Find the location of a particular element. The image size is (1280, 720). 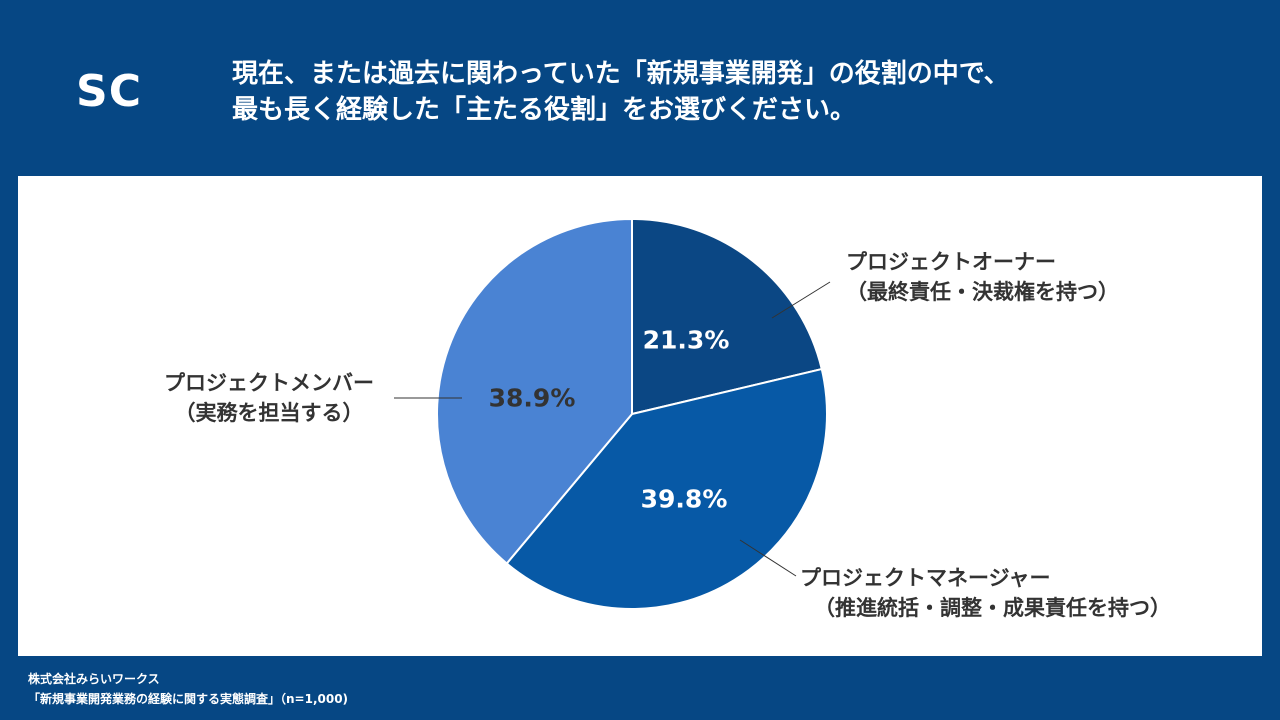

legend-manager-name: プロジェクトマネージャー is located at coordinates (925, 578).